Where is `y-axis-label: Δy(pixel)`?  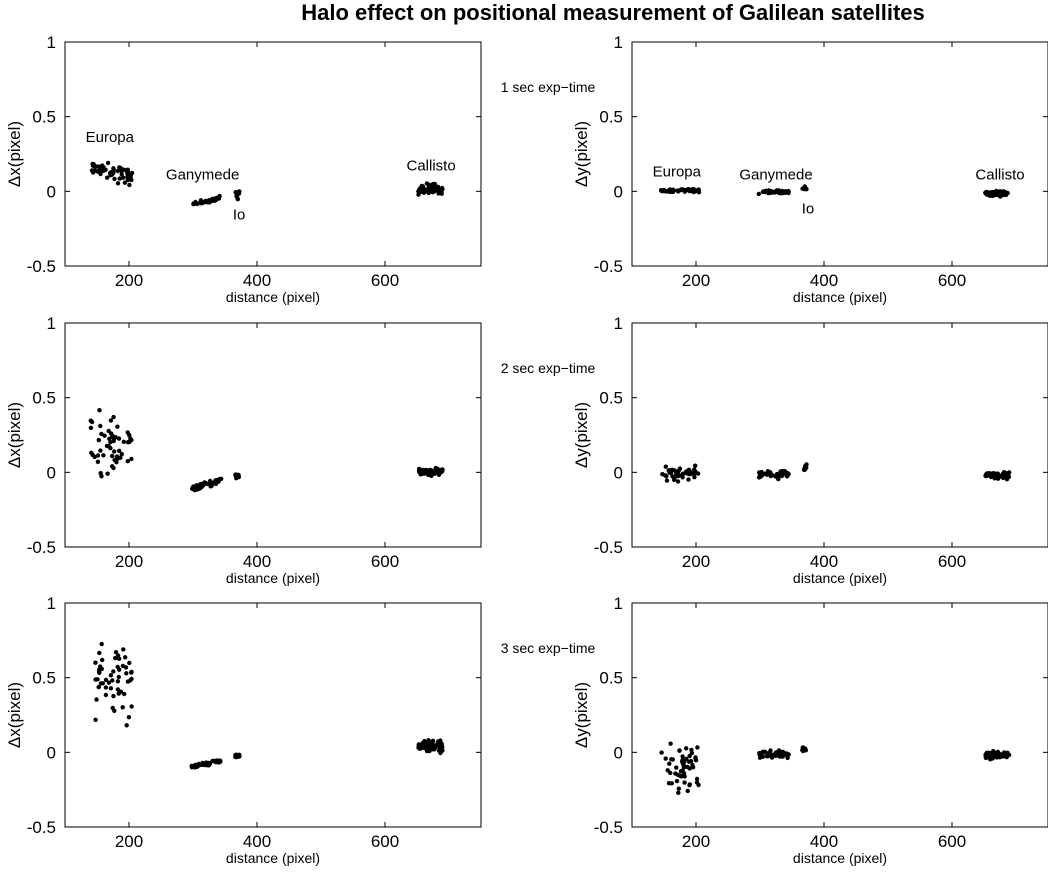 y-axis-label: Δy(pixel) is located at coordinates (581, 715).